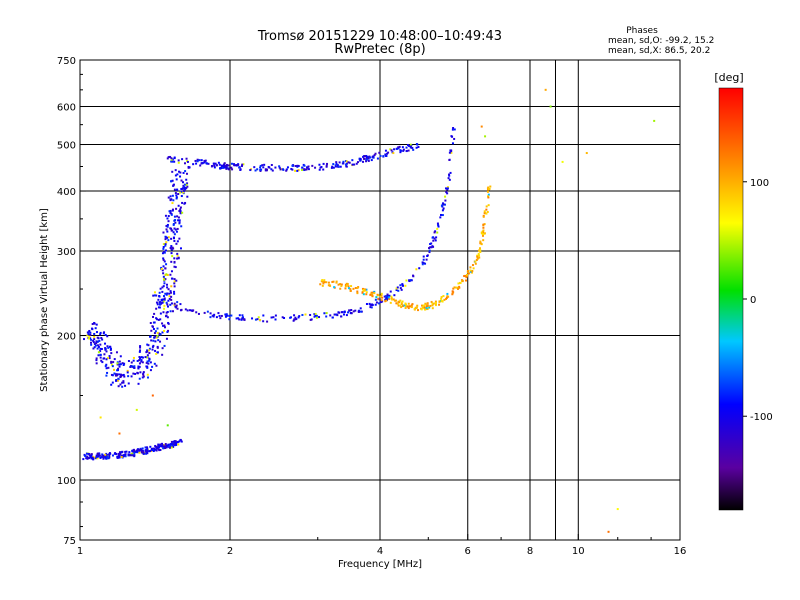  What do you see at coordinates (659, 51) in the screenshot?
I see `stats-line-x: mean, sd,X: 86.5, 20.2` at bounding box center [659, 51].